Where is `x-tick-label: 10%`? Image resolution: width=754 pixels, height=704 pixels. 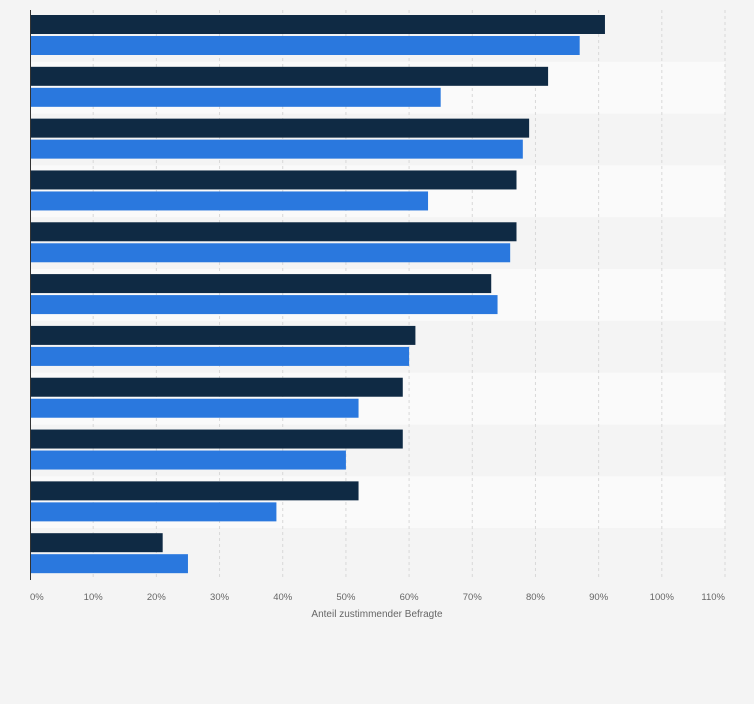
x-tick-label: 10% is located at coordinates (94, 597).